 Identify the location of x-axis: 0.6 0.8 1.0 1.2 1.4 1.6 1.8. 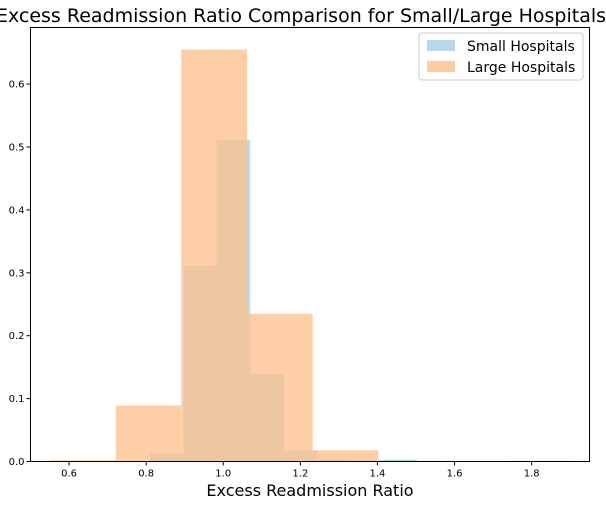
(300, 470).